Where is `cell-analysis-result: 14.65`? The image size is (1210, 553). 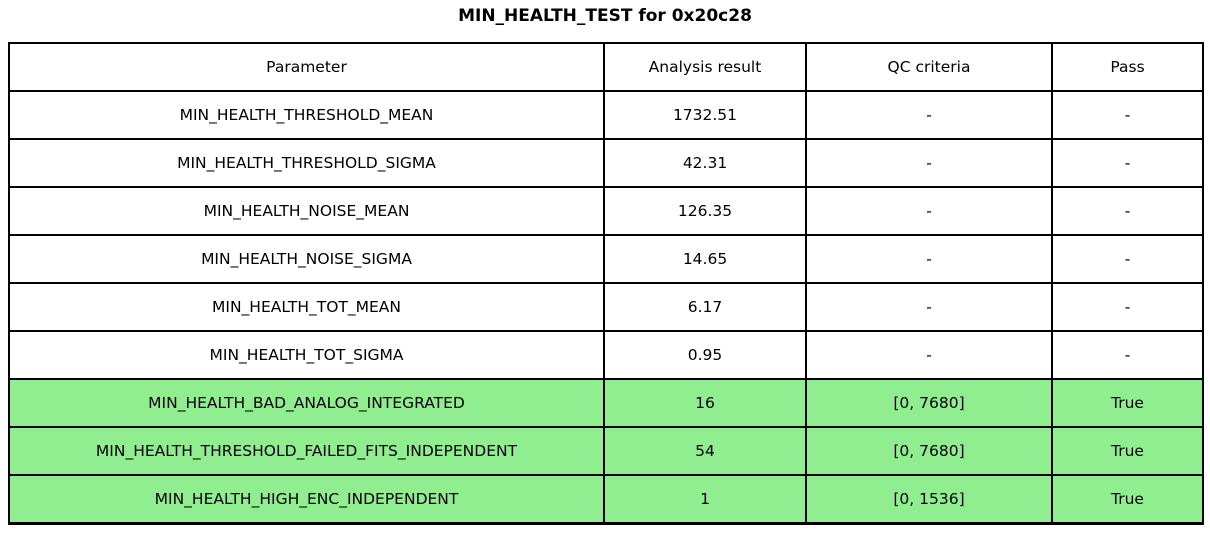
cell-analysis-result: 14.65 is located at coordinates (705, 259).